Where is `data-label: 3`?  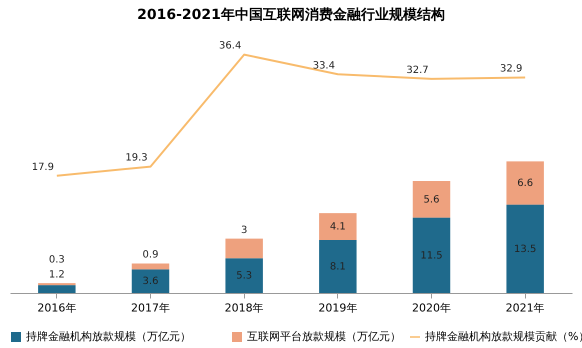 data-label: 3 is located at coordinates (244, 230).